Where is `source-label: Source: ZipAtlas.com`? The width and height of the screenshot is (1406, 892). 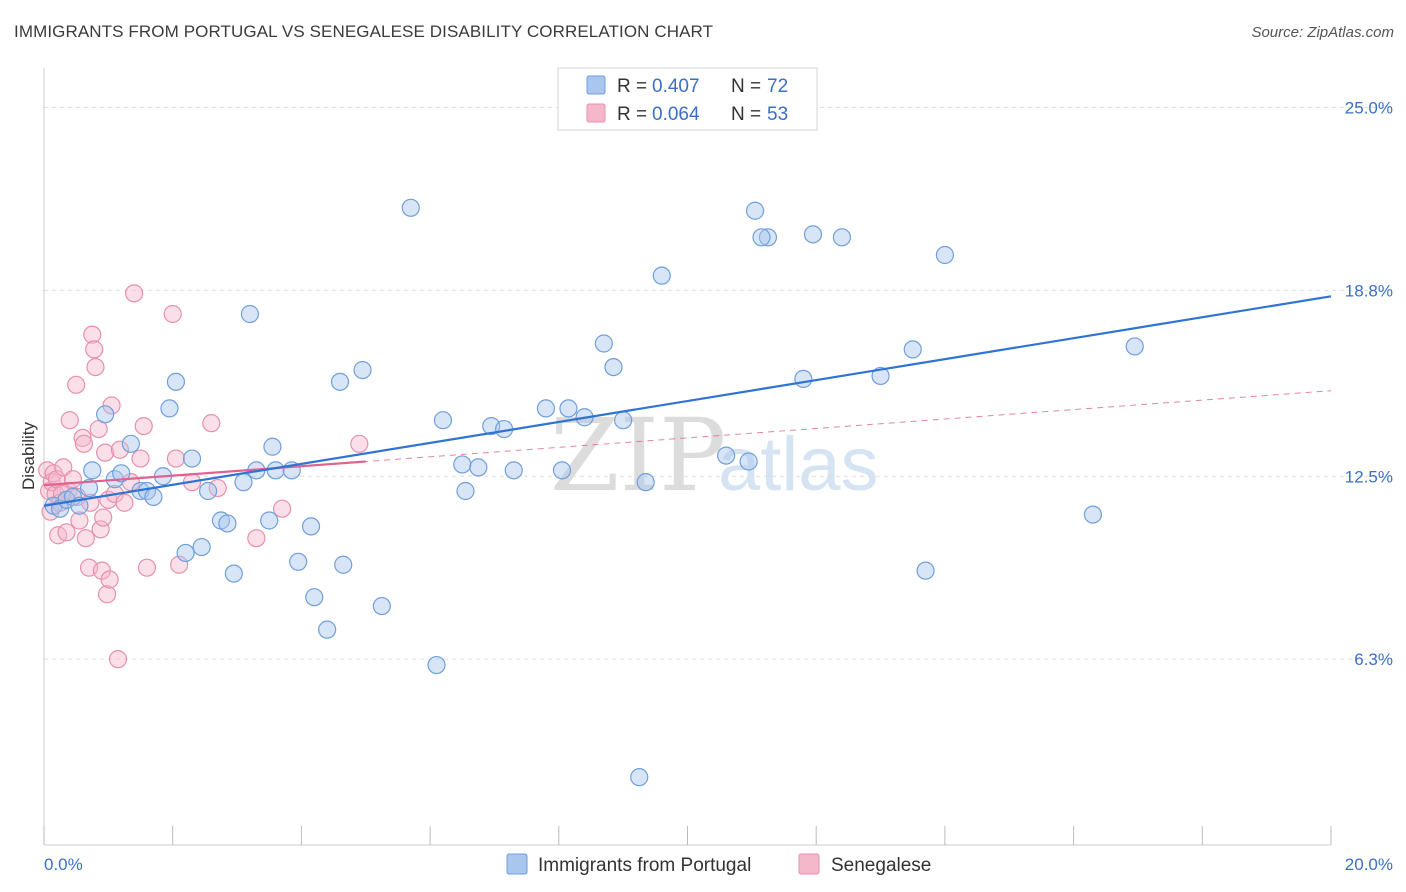 source-label: Source: ZipAtlas.com is located at coordinates (1322, 32).